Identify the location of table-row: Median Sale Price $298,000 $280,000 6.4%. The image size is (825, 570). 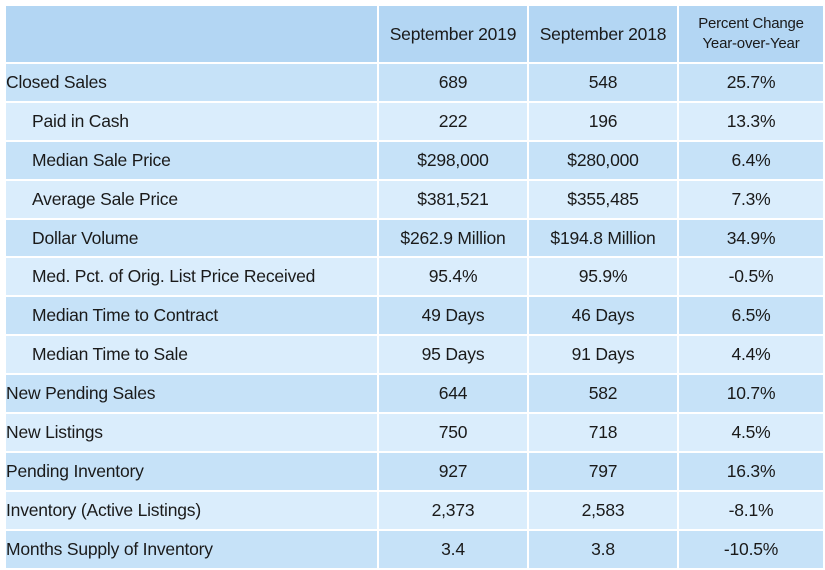
(414, 160).